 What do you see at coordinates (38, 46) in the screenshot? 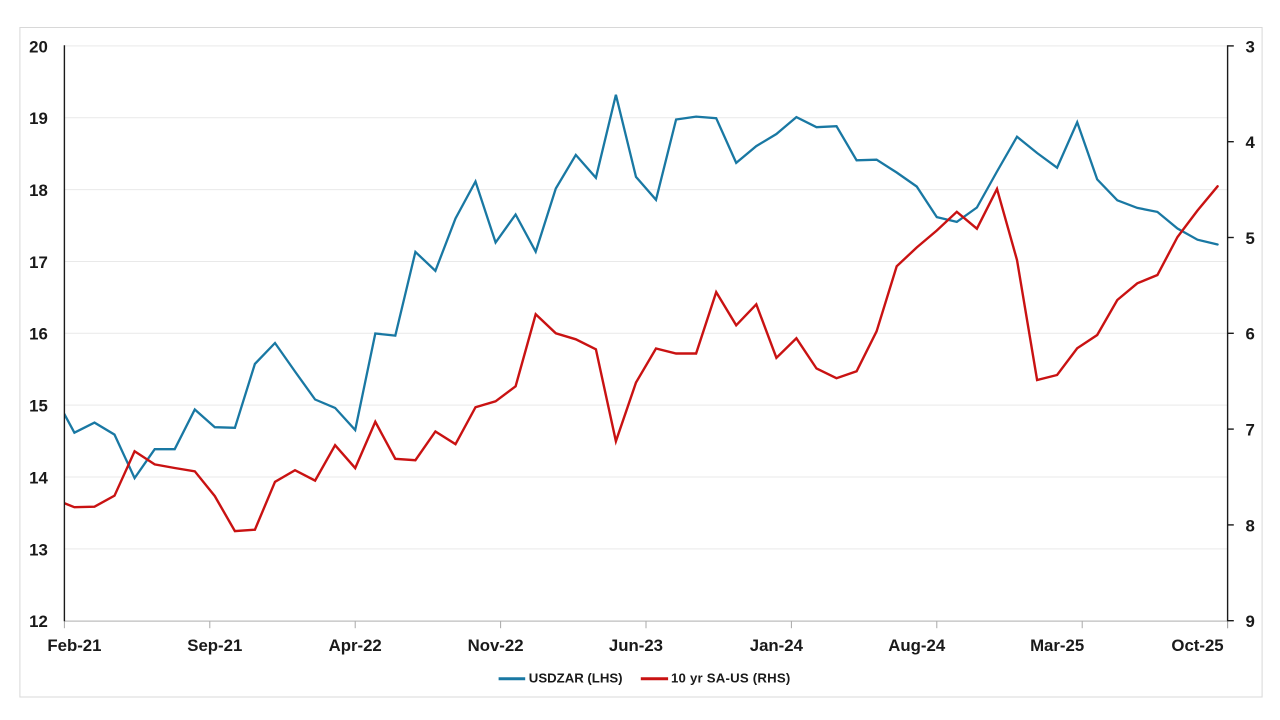
I see `svg-text: 20` at bounding box center [38, 46].